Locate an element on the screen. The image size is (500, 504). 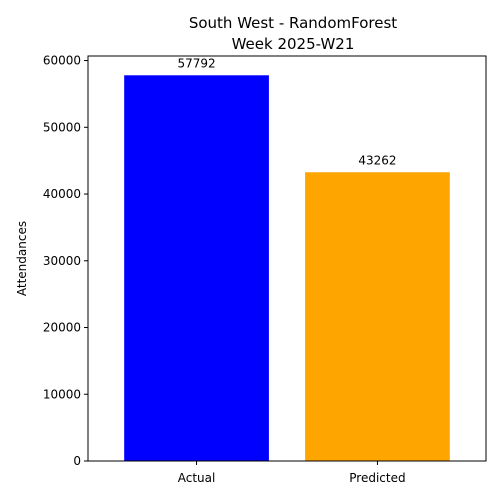
x-tick-label: Actual is located at coordinates (197, 478).